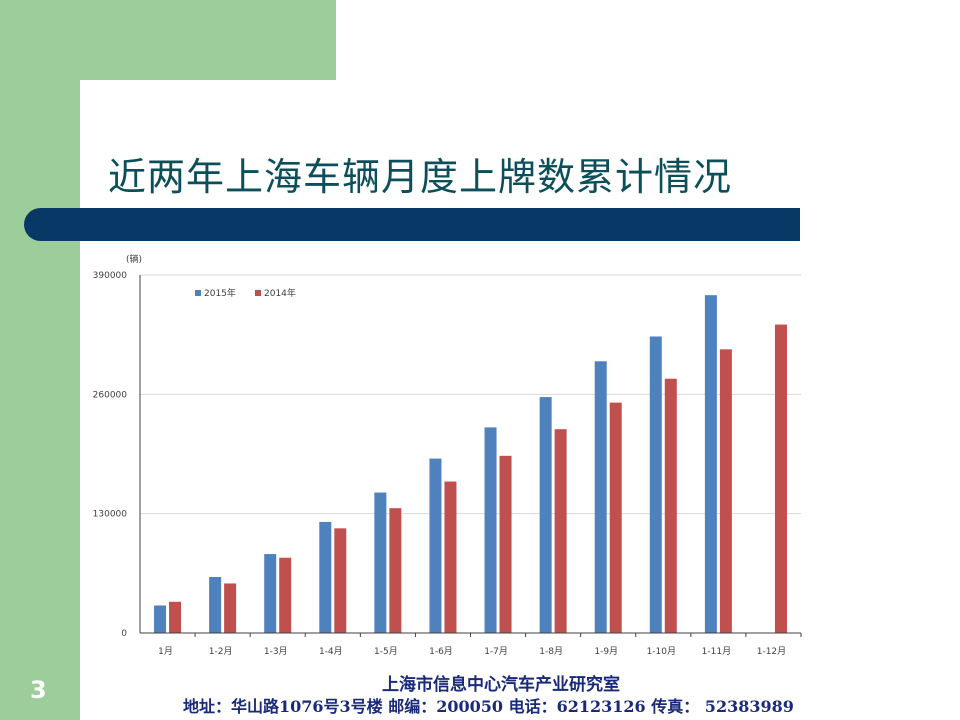  What do you see at coordinates (276, 651) in the screenshot?
I see `x-tick-label: 1-3月` at bounding box center [276, 651].